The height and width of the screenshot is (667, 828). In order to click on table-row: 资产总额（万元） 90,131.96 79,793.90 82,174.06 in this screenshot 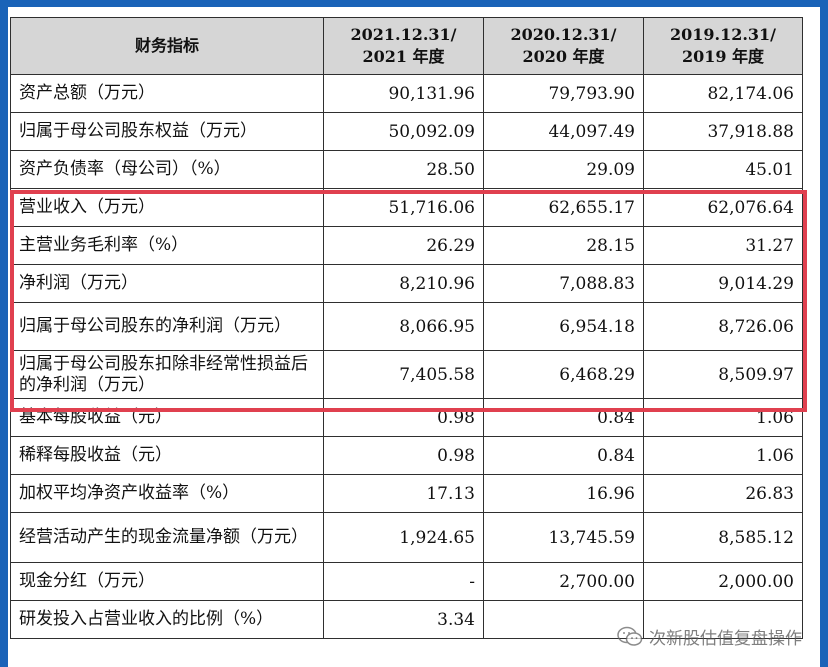, I will do `click(406, 93)`.